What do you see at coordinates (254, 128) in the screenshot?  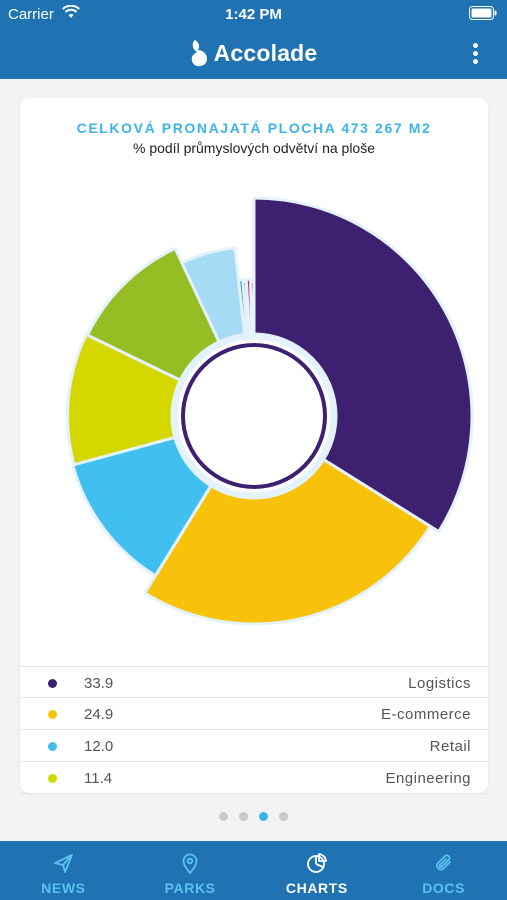 I see `chart-title: CELKOVÁ PRONAJATÁ PLOCHA 473 267 M2` at bounding box center [254, 128].